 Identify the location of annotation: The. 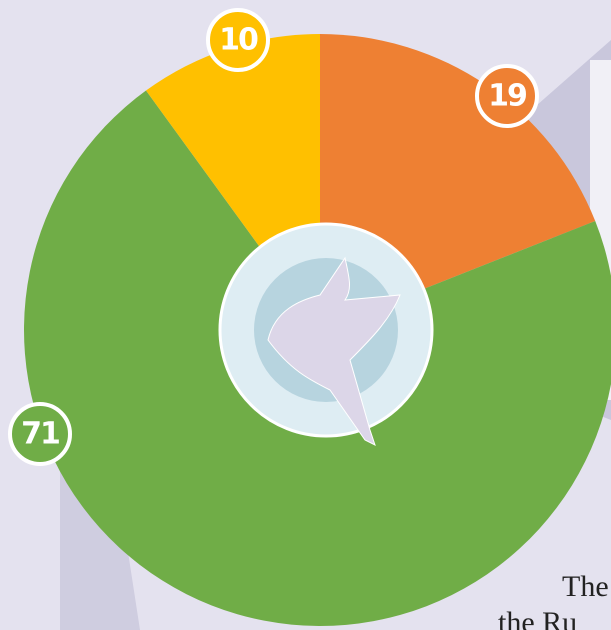
(585, 586).